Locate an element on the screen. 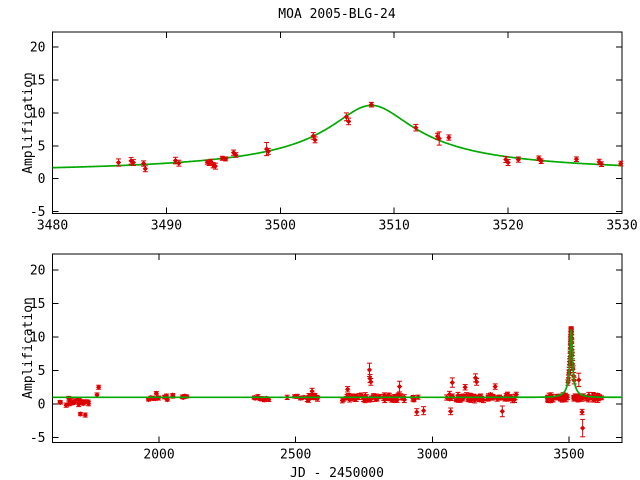 The height and width of the screenshot is (480, 640). bottom-panel-x-axis-label: JD - 2450000 is located at coordinates (337, 473).